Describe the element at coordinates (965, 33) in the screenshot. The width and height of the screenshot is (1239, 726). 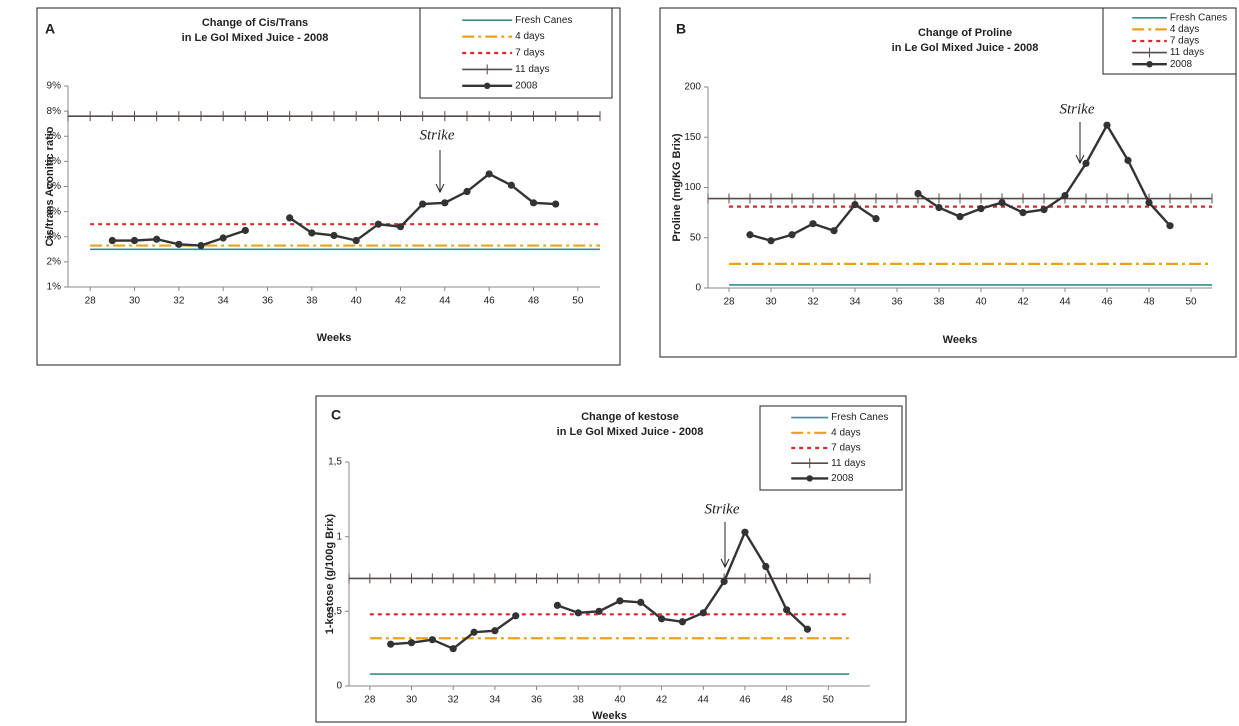
I see `chart-title: Change of Proline` at that location.